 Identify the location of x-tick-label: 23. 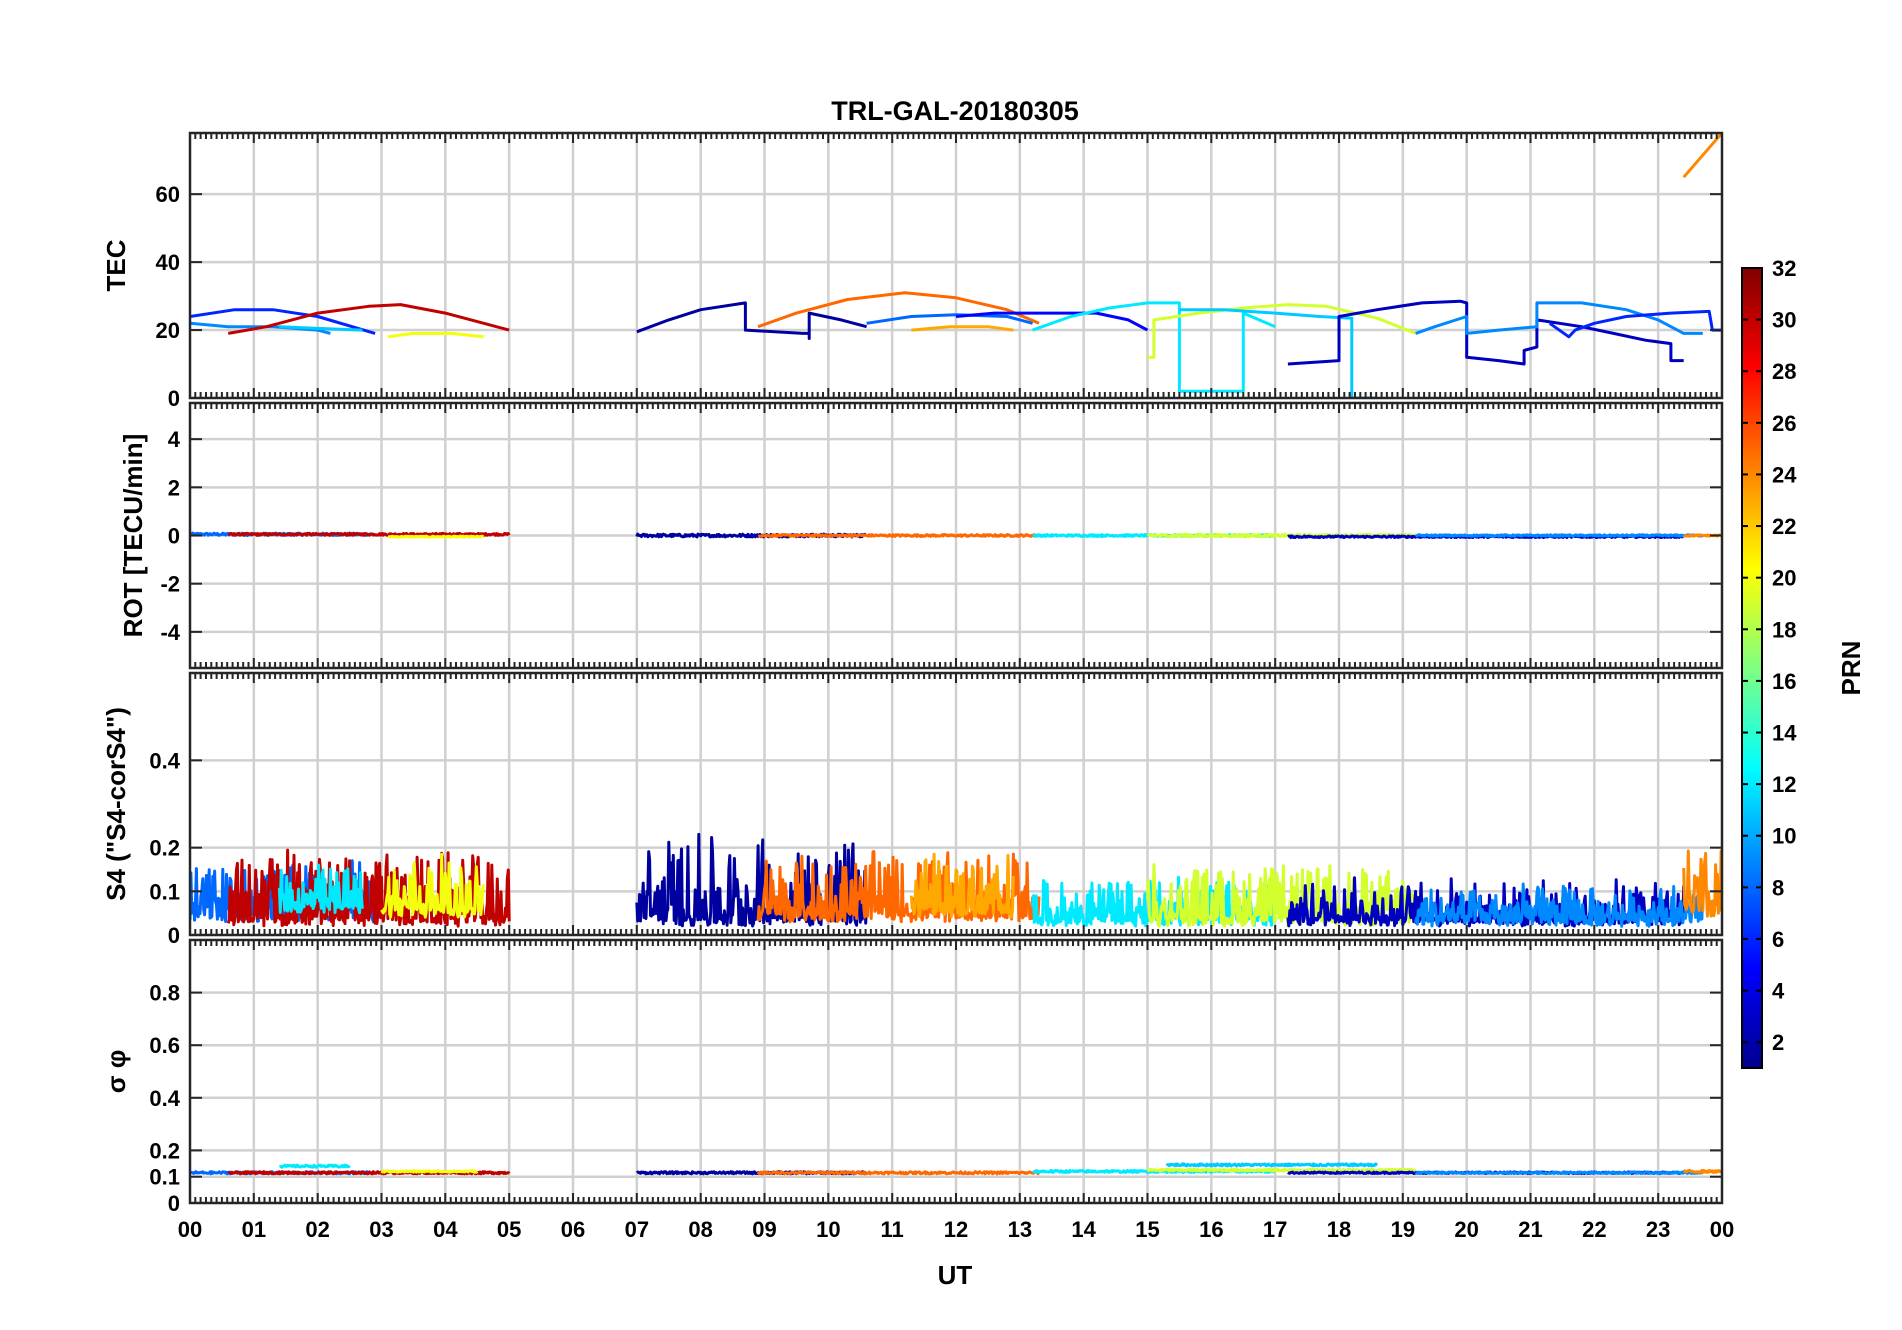
(1658, 1229).